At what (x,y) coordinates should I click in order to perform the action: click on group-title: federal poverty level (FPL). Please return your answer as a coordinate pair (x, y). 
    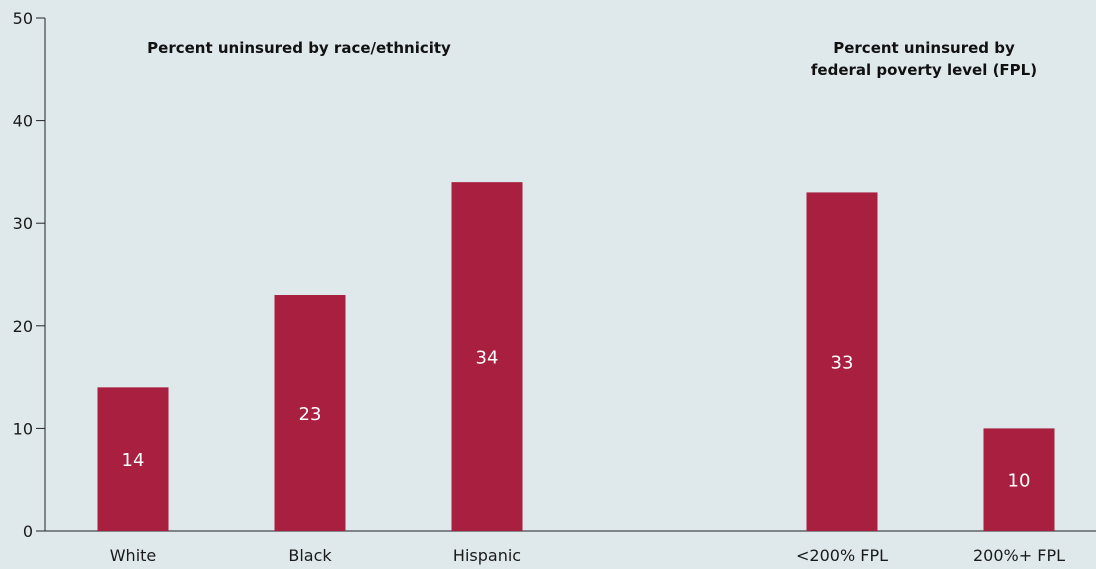
    Looking at the image, I should click on (924, 70).